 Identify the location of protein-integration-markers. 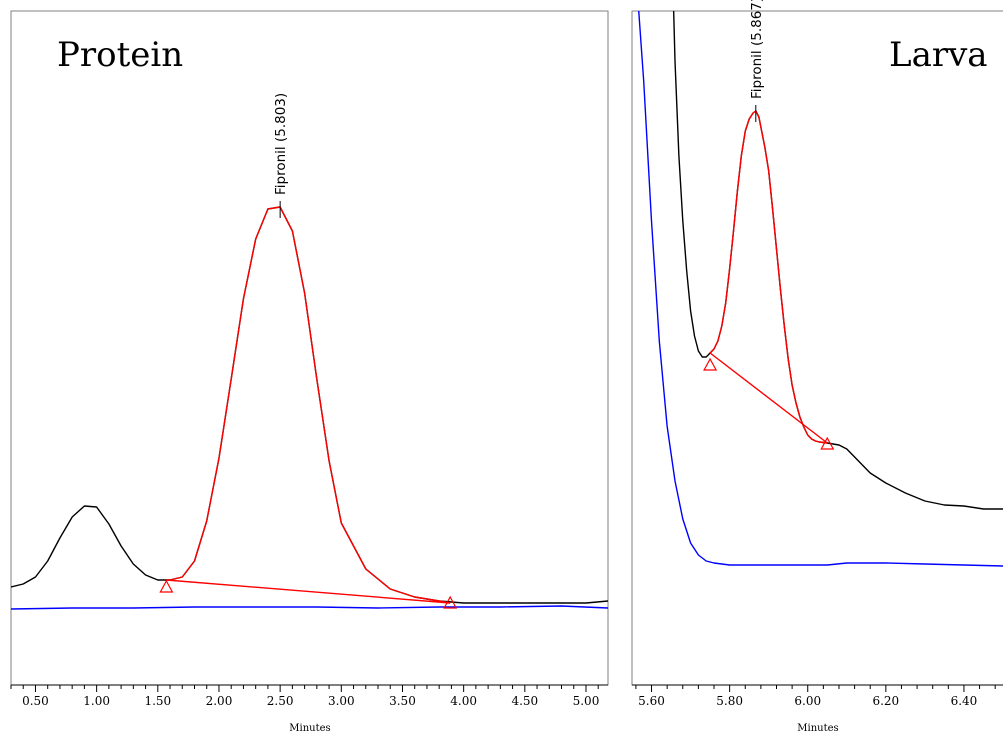
(308, 594).